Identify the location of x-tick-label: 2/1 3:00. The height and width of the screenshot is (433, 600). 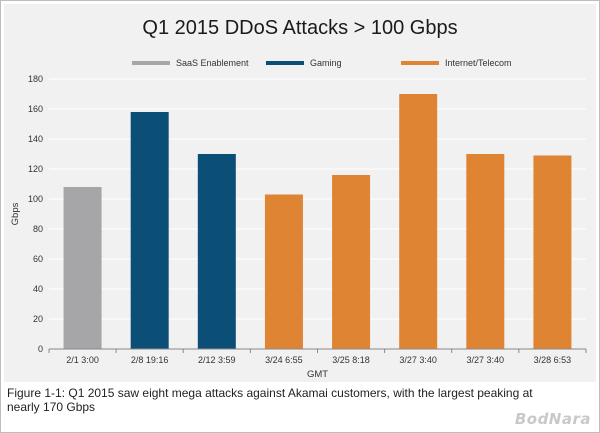
(82, 360).